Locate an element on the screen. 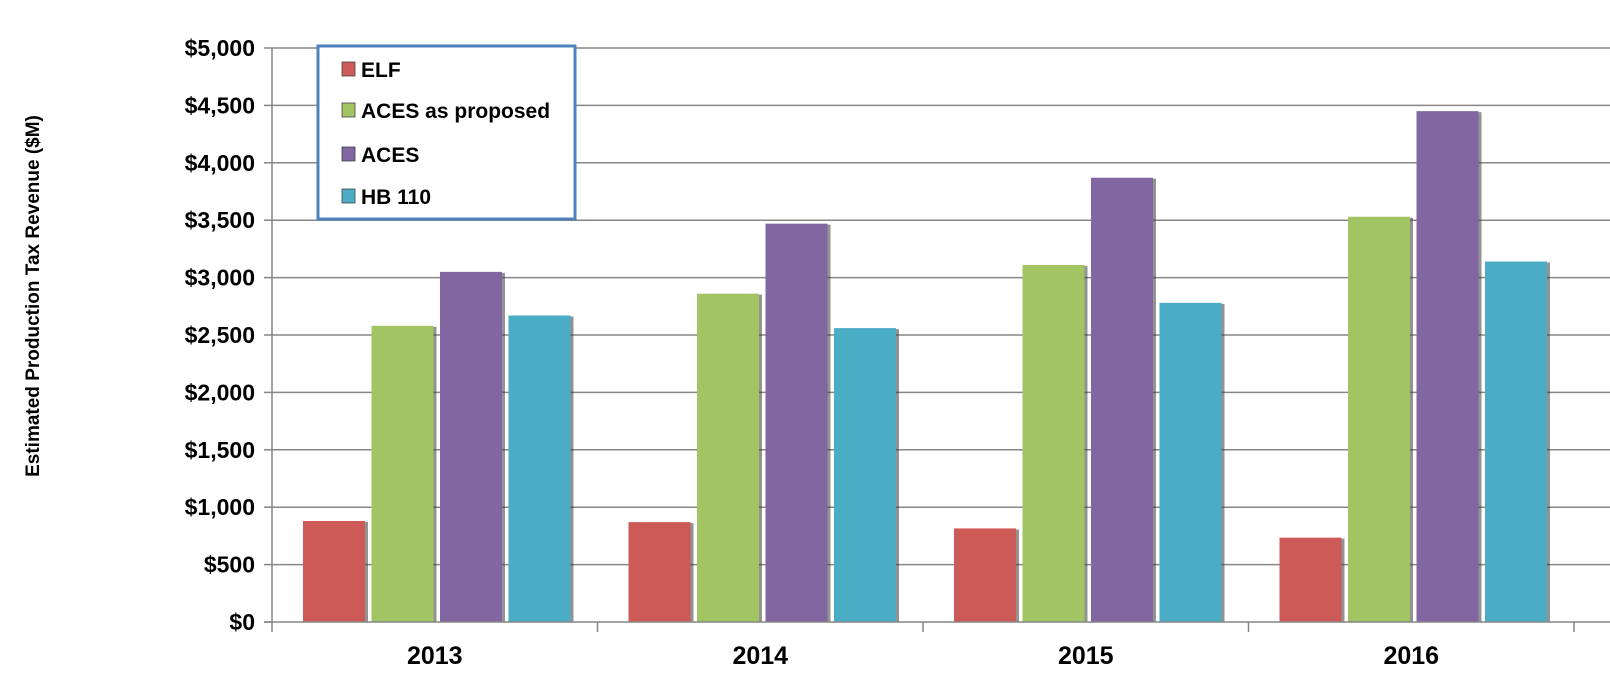 This screenshot has height=684, width=1610. legend-label: HB 110 is located at coordinates (396, 197).